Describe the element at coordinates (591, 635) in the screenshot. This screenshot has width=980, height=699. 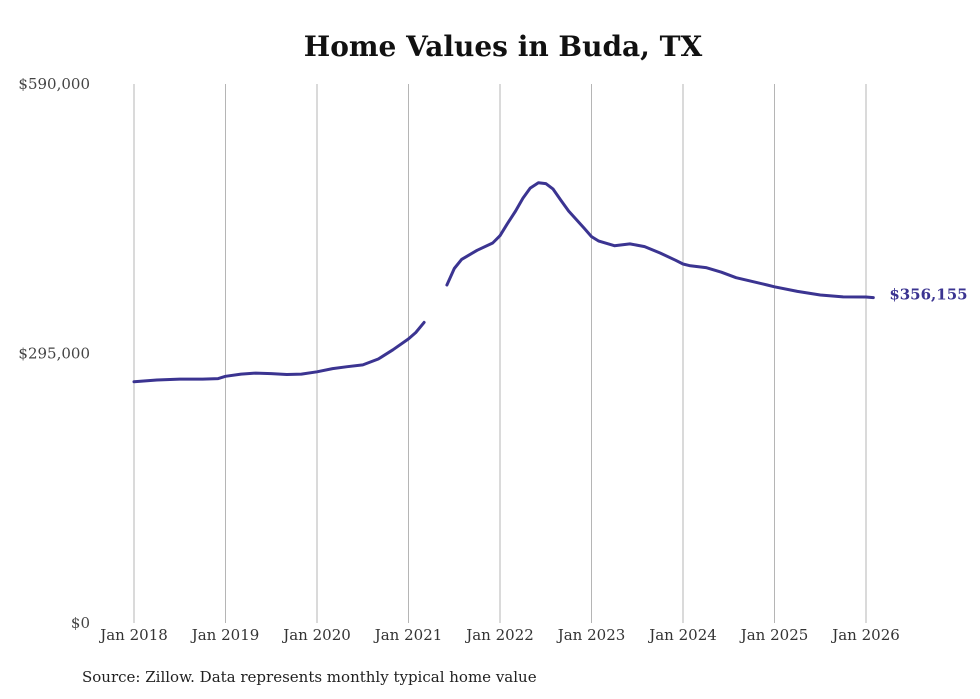
I see `x-tick-label: Jan 2023` at that location.